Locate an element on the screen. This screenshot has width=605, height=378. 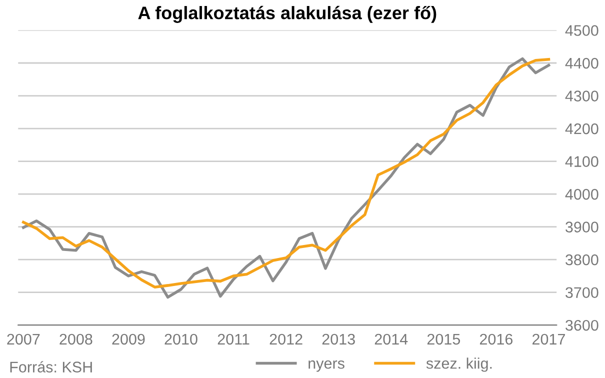
x-tick-label: 2010 is located at coordinates (181, 339).